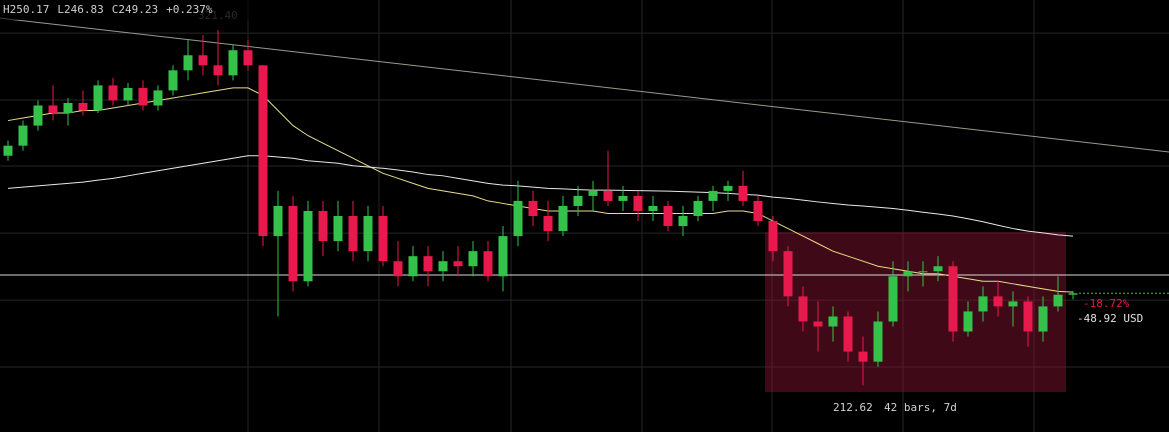 This screenshot has height=432, width=1169. Describe the element at coordinates (920, 407) in the screenshot. I see `measure-span: 42 bars, 7d` at that location.